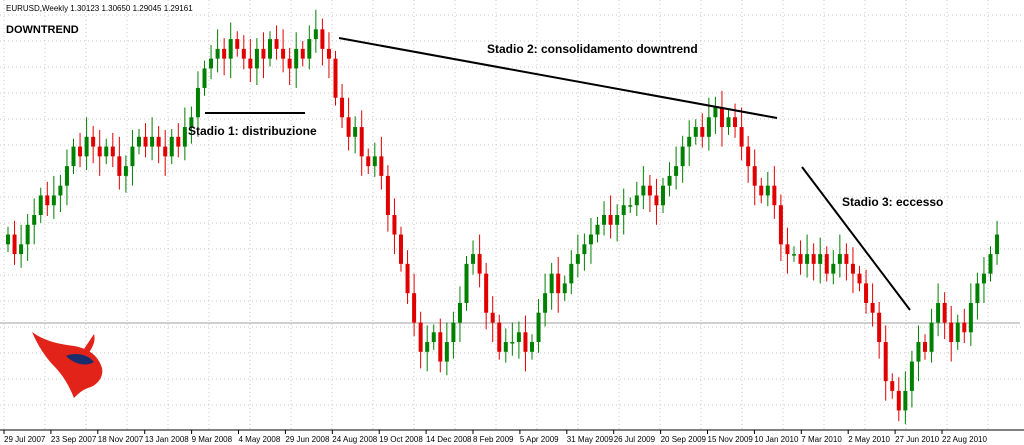 The image size is (1024, 445). What do you see at coordinates (776, 439) in the screenshot?
I see `x-tick-label: 10 Jan 2010` at bounding box center [776, 439].